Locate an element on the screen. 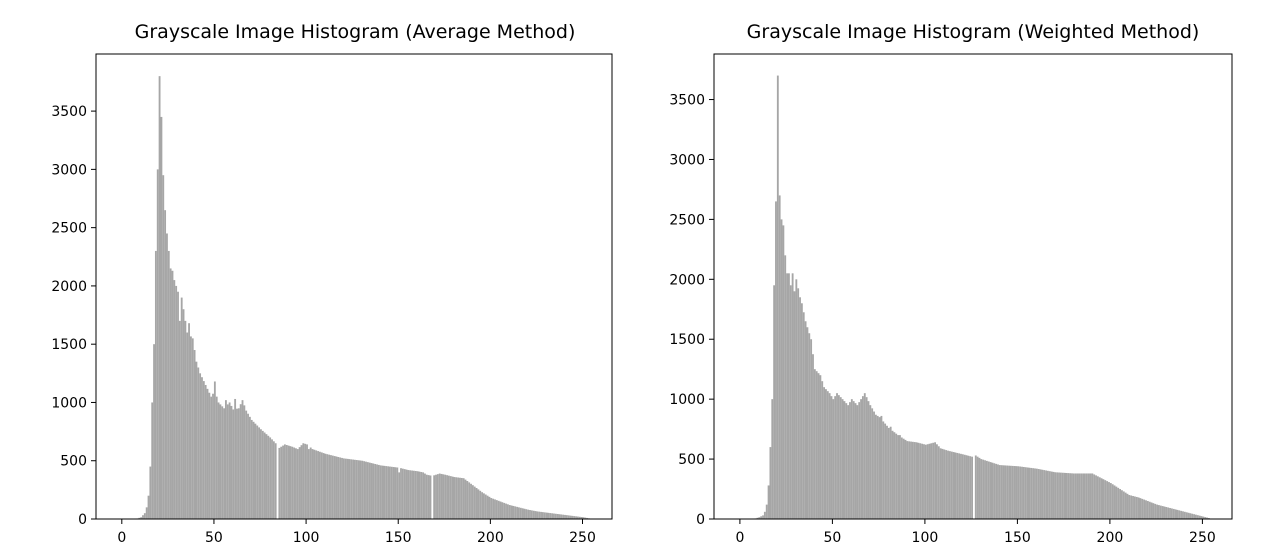 The image size is (1280, 558). x-tick-label: 50 is located at coordinates (832, 538).